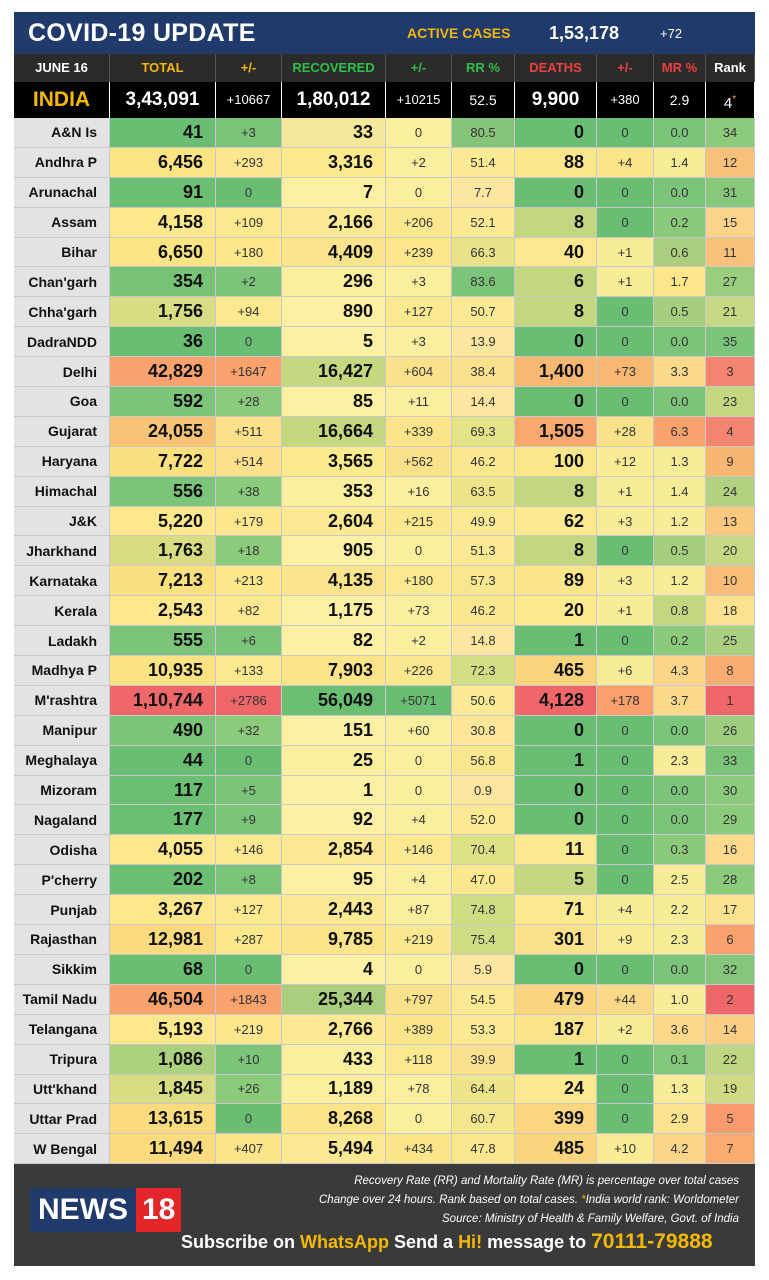 This screenshot has height=1280, width=769. I want to click on cell-rr: 69.3, so click(483, 431).